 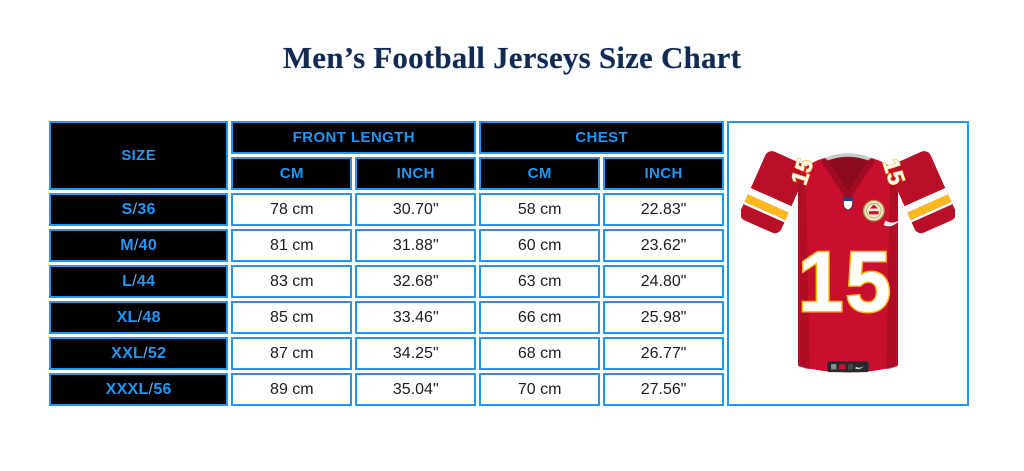 What do you see at coordinates (416, 353) in the screenshot?
I see `front-length-inch-cell: 34.25"` at bounding box center [416, 353].